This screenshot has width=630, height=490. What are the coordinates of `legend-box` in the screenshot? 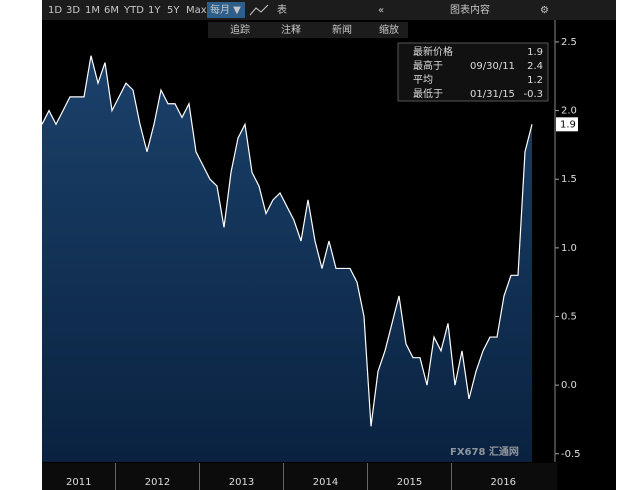 It's located at (473, 72).